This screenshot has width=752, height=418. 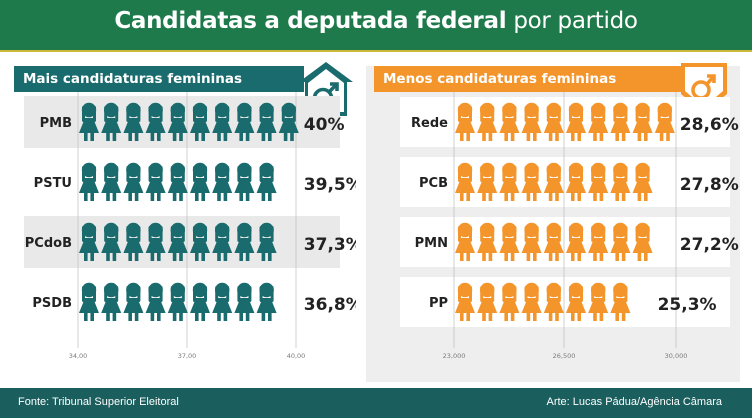 I want to click on left-panel-title: Mais candidaturas femininas, so click(x=132, y=79).